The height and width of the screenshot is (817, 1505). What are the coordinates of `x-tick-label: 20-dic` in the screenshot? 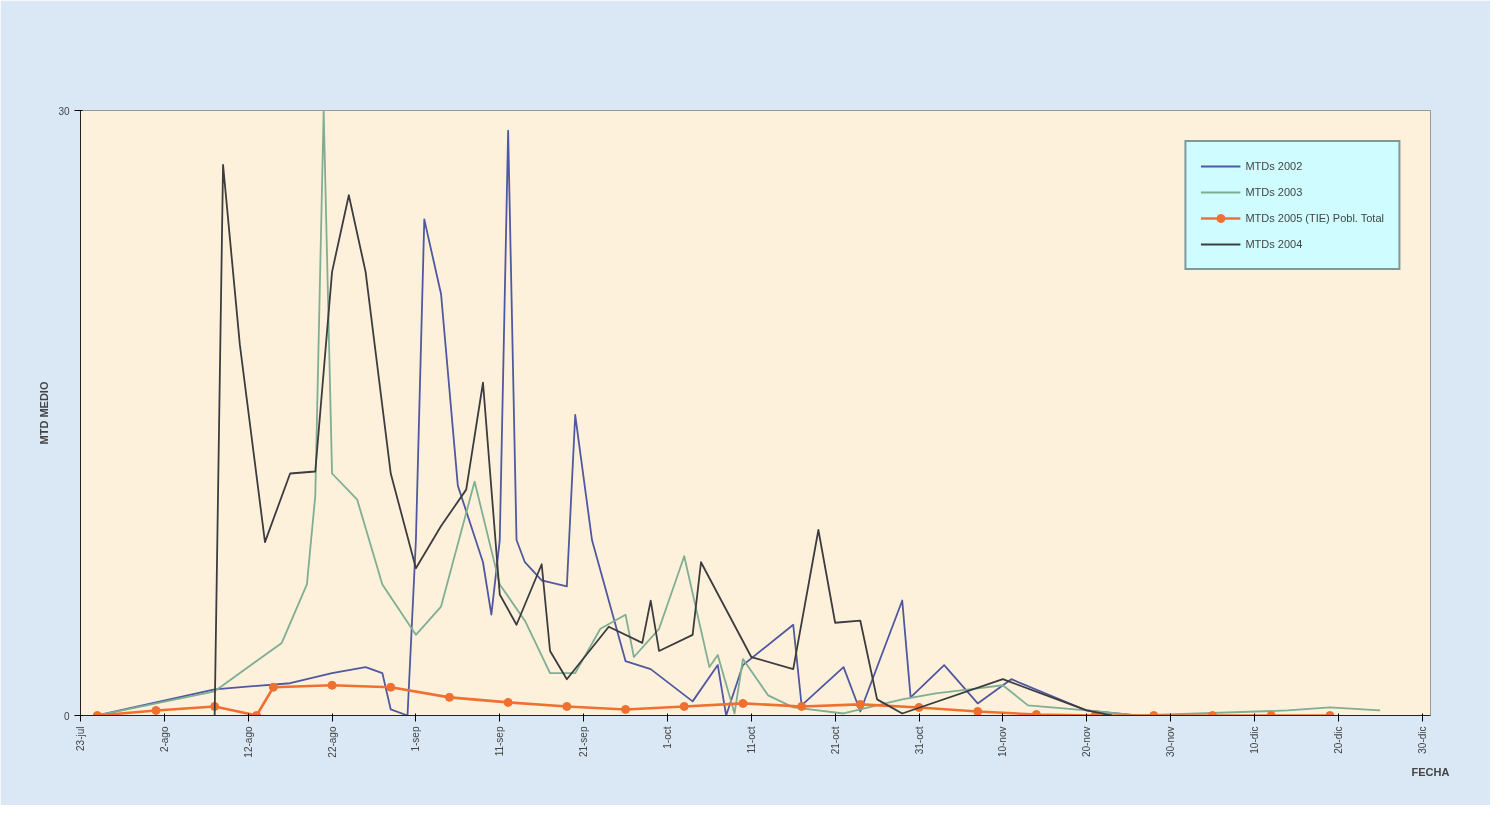 It's located at (1338, 740).